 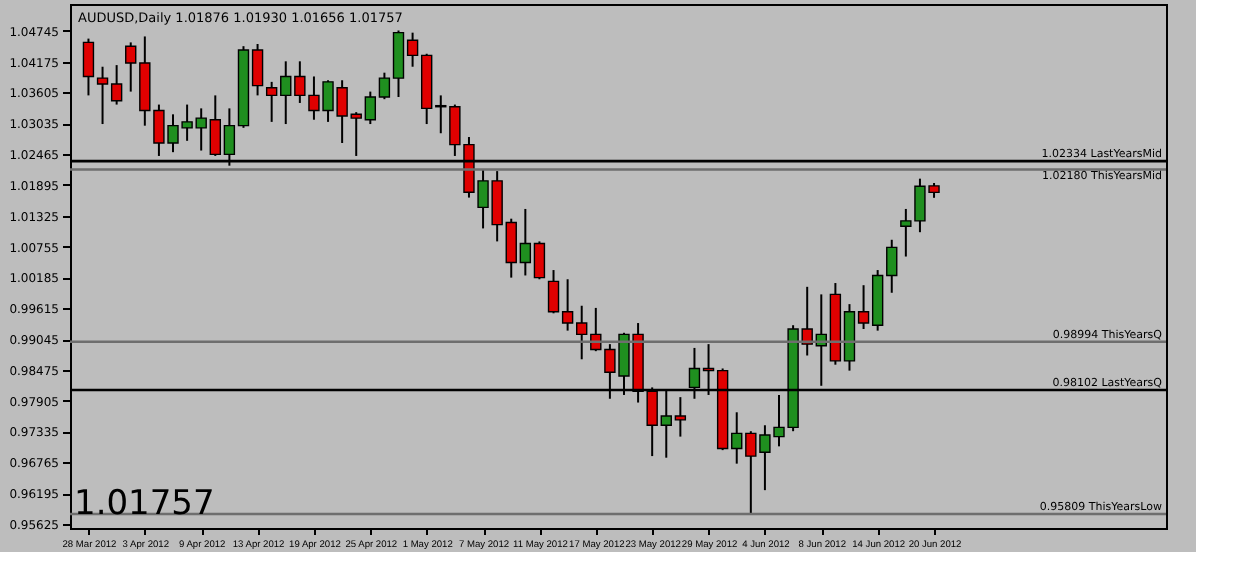 I want to click on annotation: 1.01757, so click(x=144, y=504).